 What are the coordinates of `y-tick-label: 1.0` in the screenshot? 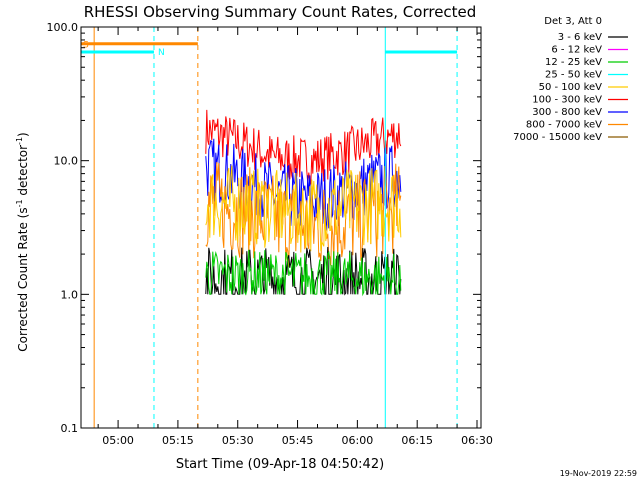 It's located at (70, 294).